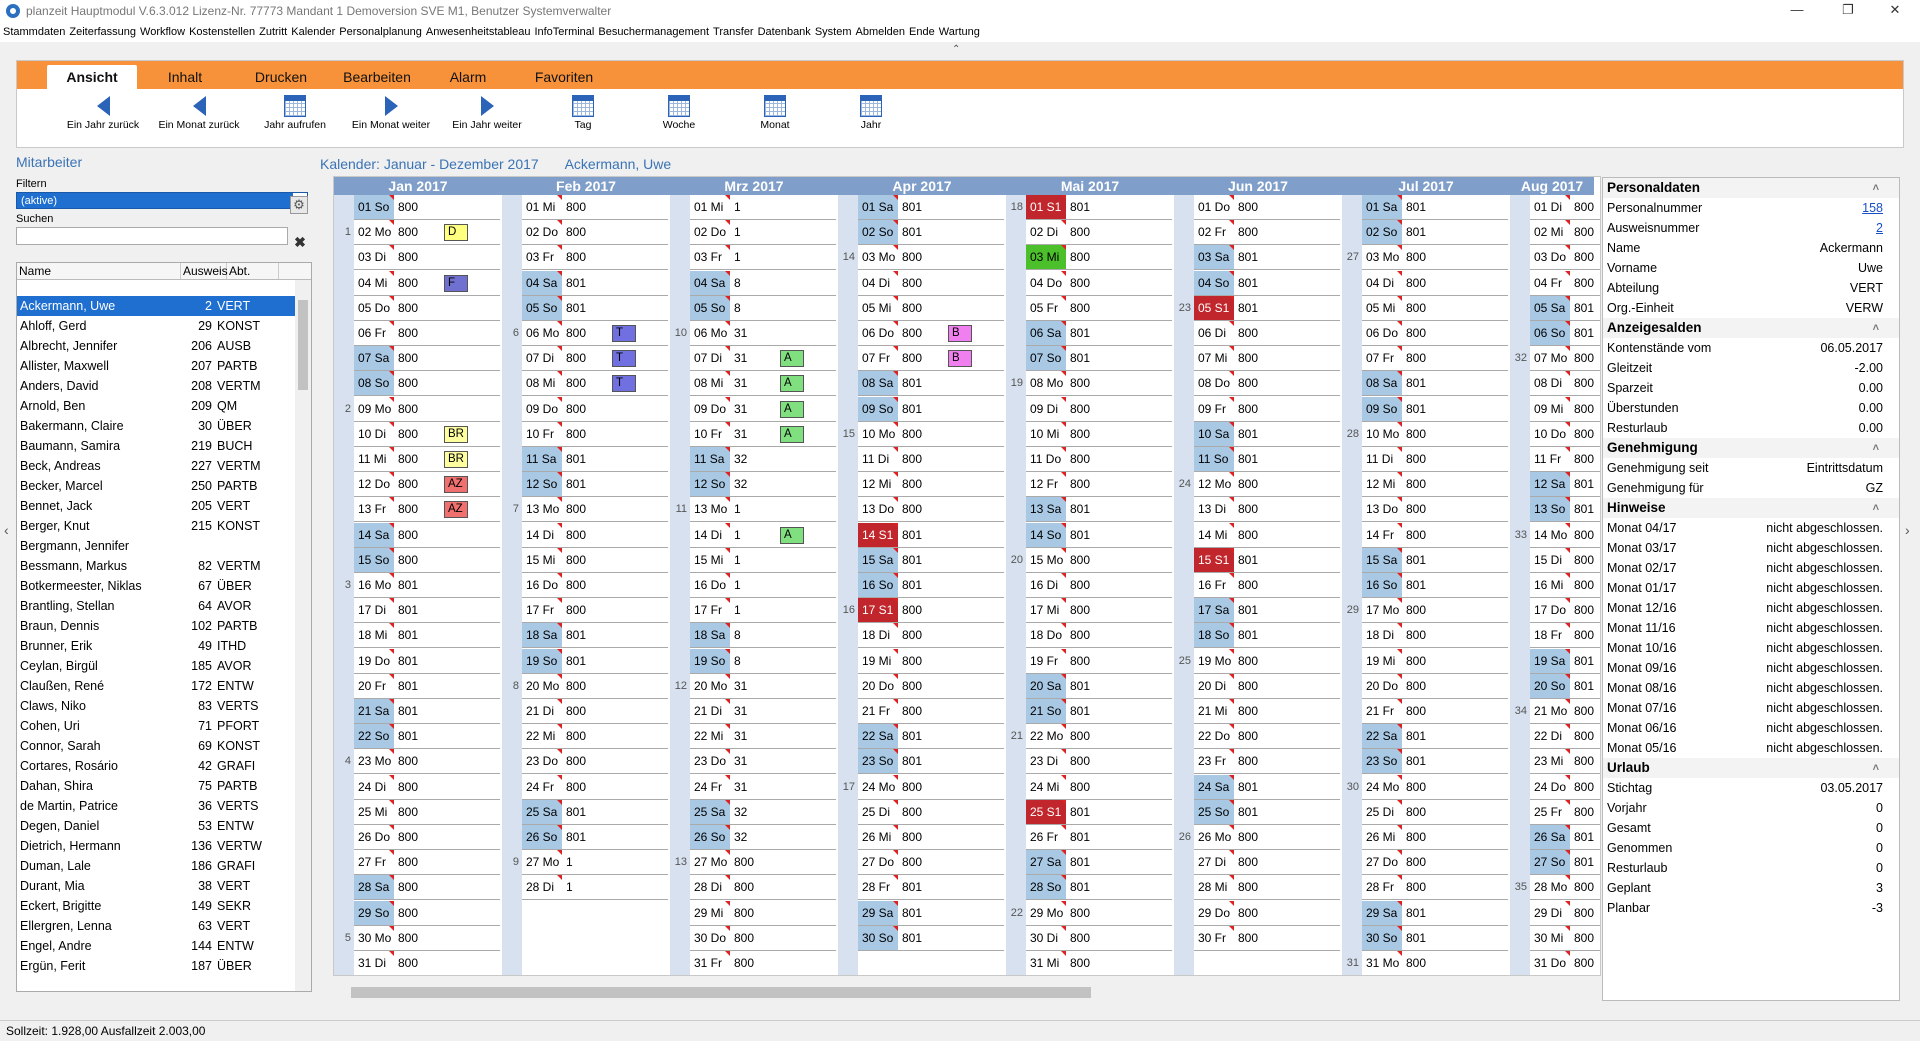 Image resolution: width=1920 pixels, height=1041 pixels. Describe the element at coordinates (164, 666) in the screenshot. I see `employee-row: Ceylan, Birgül 185 AVOR` at that location.